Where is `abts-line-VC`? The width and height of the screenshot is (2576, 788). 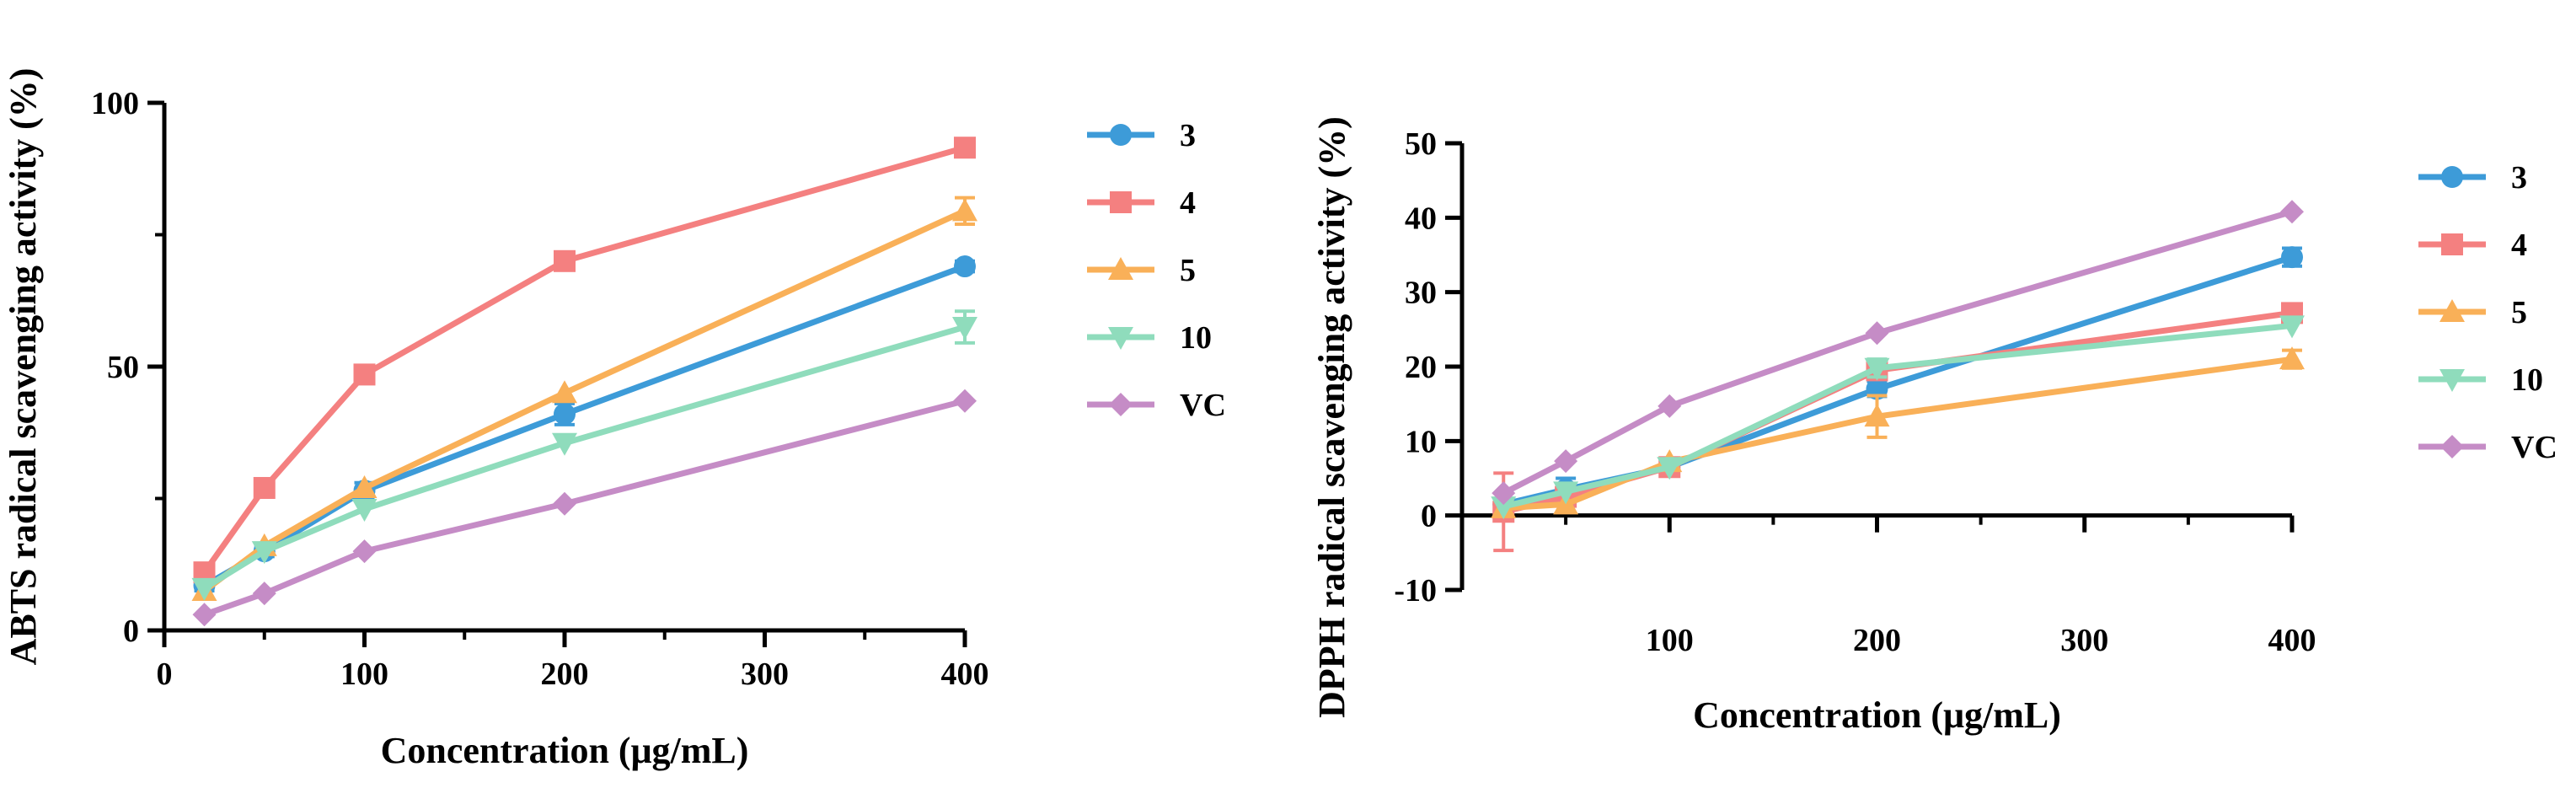
abts-line-VC is located at coordinates (584, 508).